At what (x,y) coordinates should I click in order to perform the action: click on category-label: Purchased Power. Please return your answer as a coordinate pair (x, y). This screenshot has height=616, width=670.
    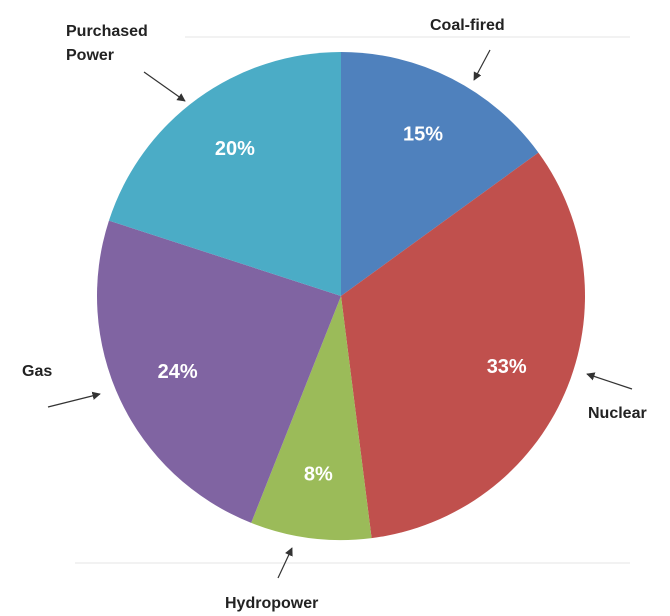
    Looking at the image, I should click on (107, 43).